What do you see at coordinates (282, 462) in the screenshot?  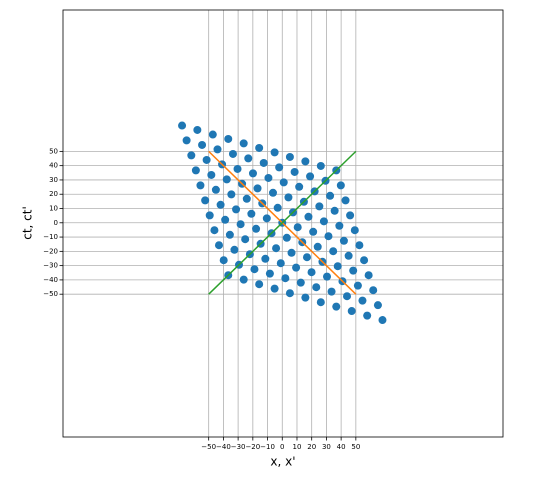 I see `x-axis-label: x, x'` at bounding box center [282, 462].